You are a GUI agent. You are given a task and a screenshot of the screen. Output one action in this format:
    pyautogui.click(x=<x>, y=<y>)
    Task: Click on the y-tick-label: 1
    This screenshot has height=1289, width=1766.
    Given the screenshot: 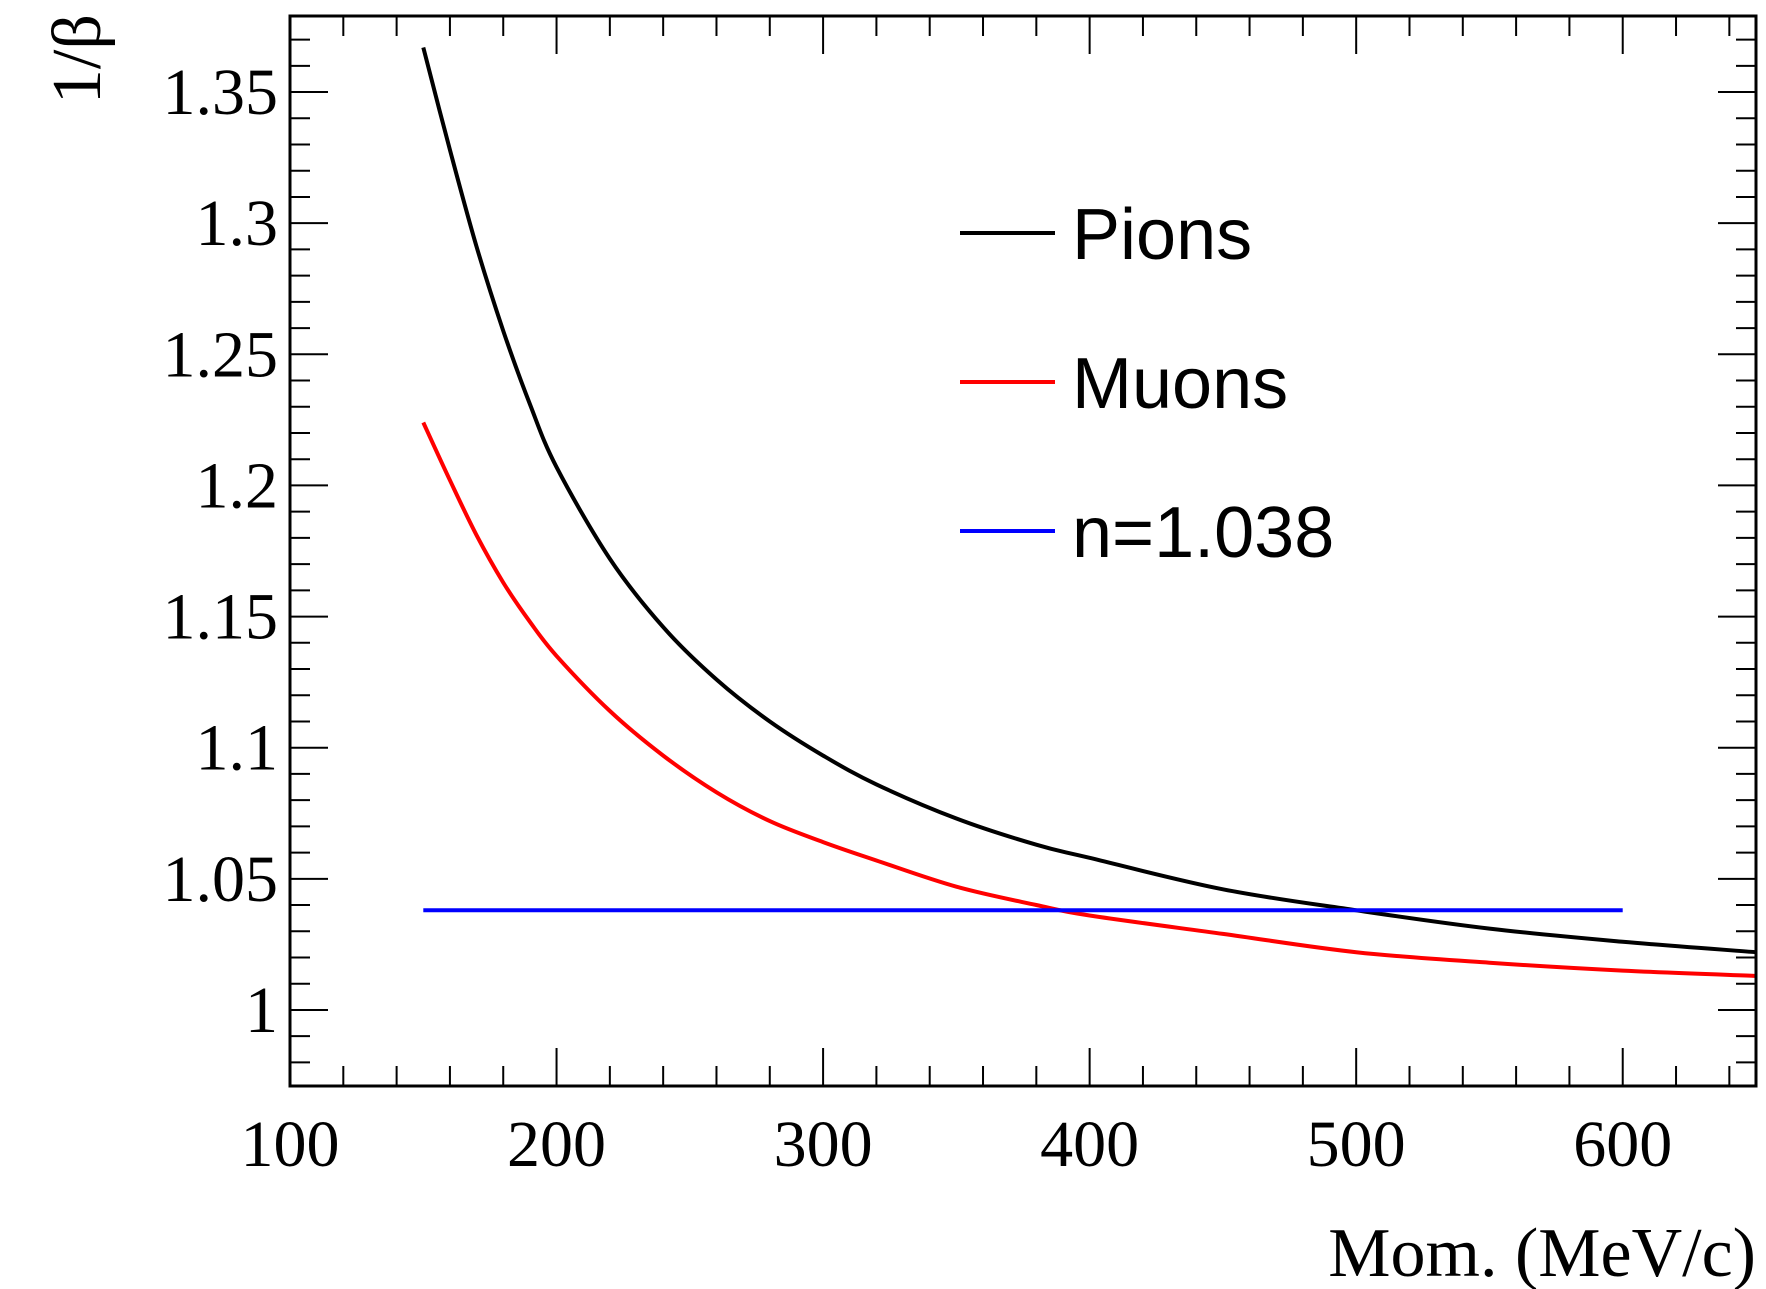 What is the action you would take?
    pyautogui.click(x=261, y=1010)
    